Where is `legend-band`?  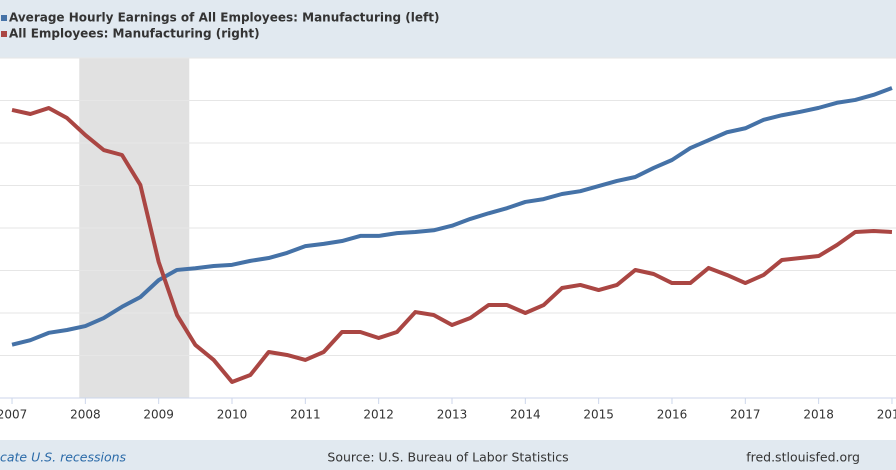 legend-band is located at coordinates (448, 29).